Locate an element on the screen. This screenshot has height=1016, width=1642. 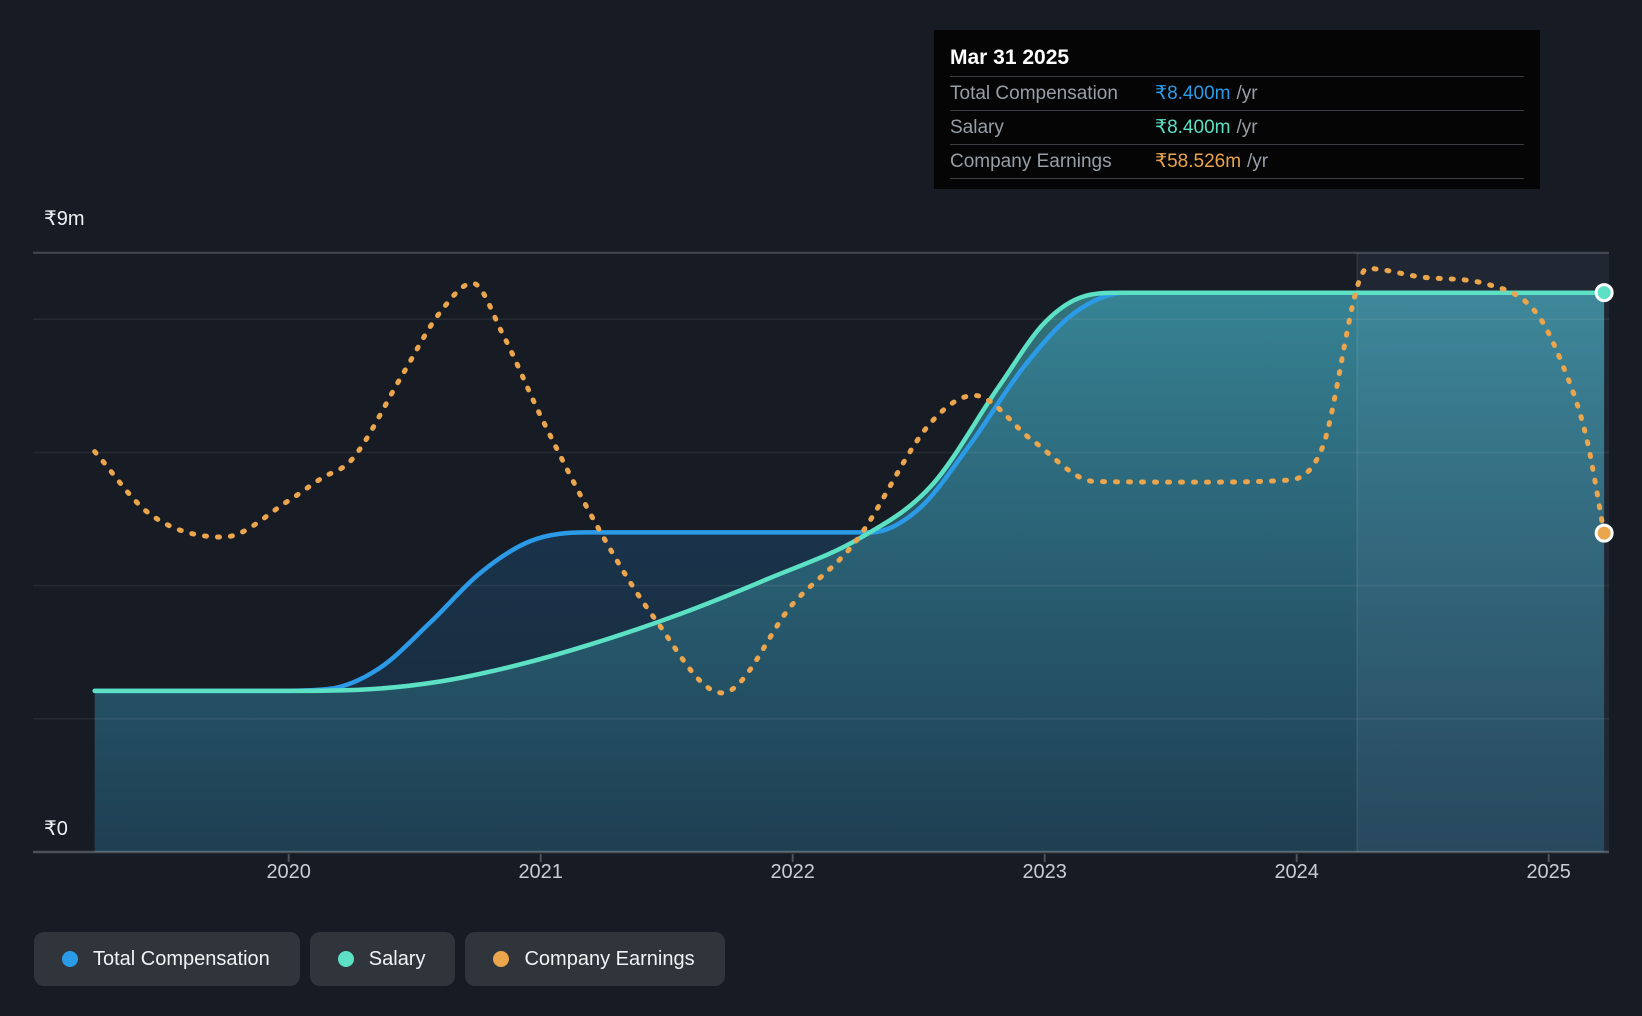
tooltip-row-company-earnings: Company Earnings ₹58.526m /yr is located at coordinates (1237, 162).